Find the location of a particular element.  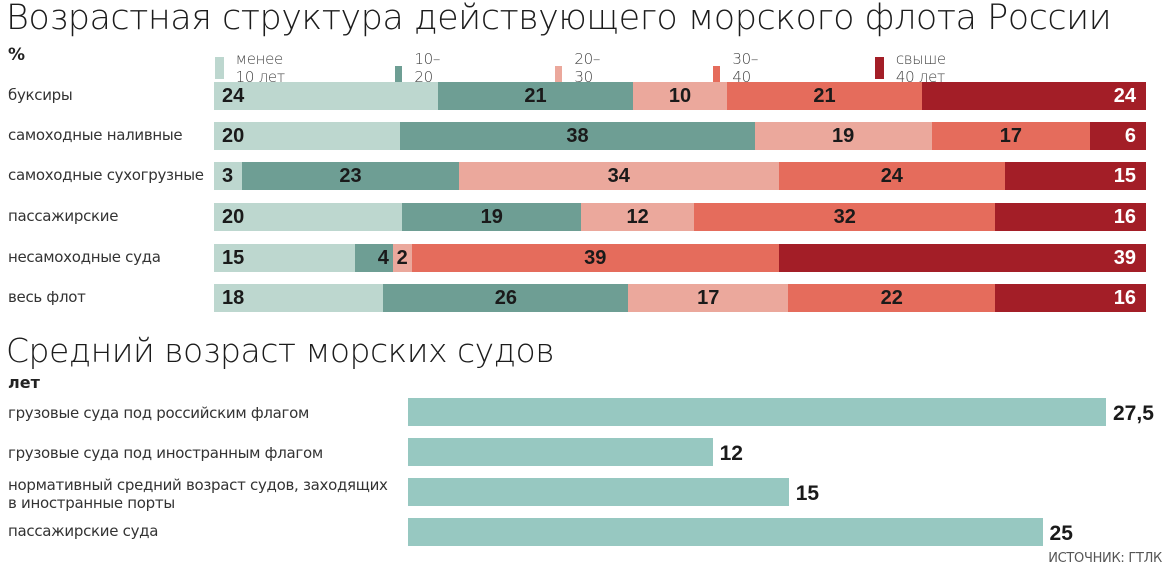

unit-label-years: лет is located at coordinates (24, 382).